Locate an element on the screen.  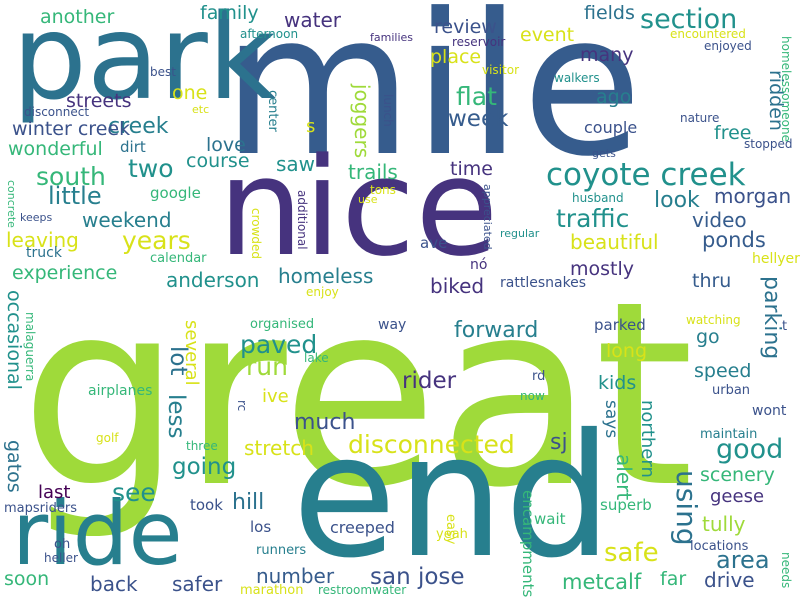
word-san-jose: san jose is located at coordinates (417, 577).